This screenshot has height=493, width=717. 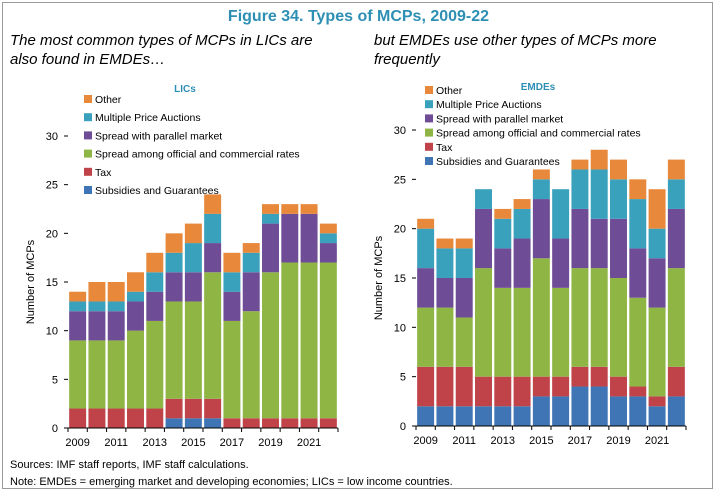 What do you see at coordinates (358, 16) in the screenshot?
I see `figure-title: Figure 34. Types of MCPs, 2009-22` at bounding box center [358, 16].